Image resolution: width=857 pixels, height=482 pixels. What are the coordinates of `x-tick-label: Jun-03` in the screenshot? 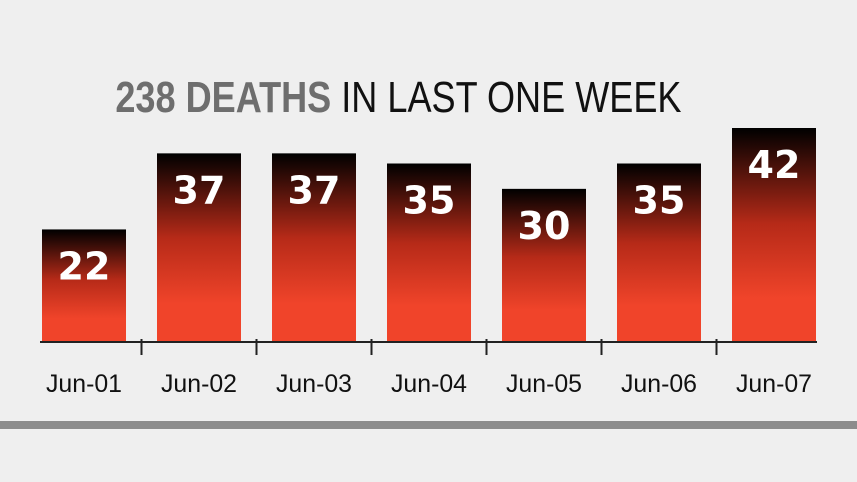 It's located at (314, 384).